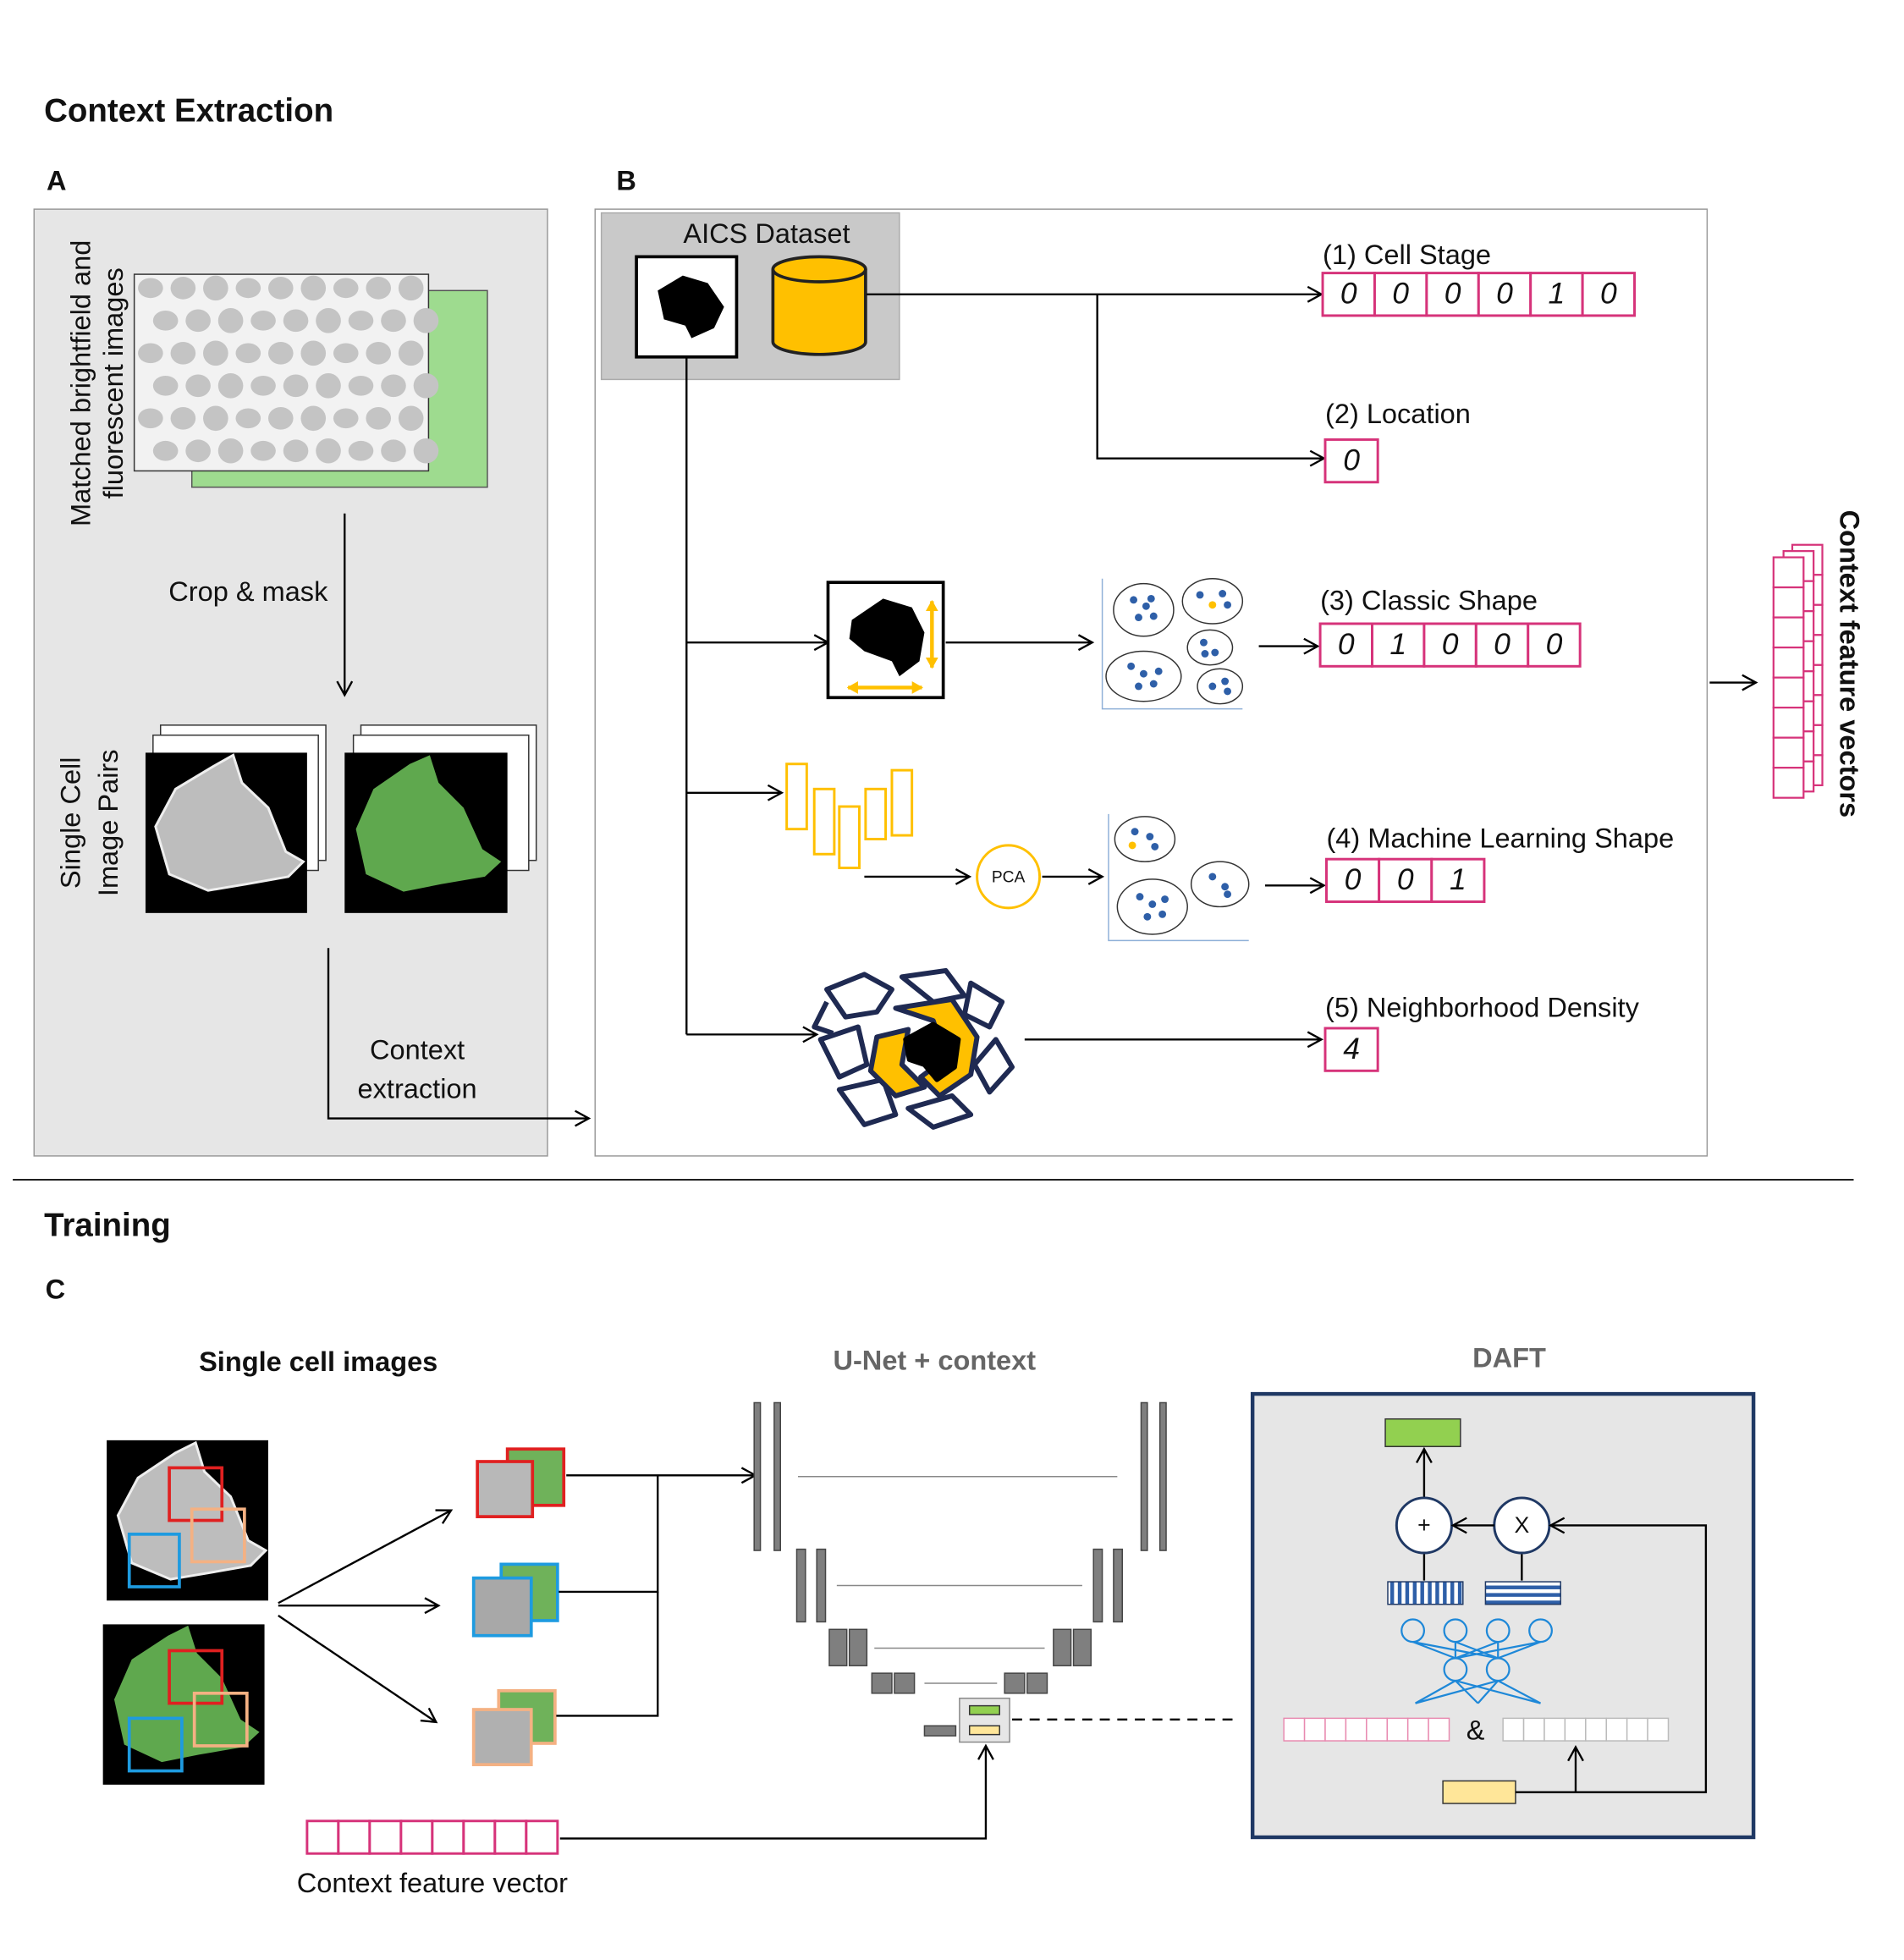 This screenshot has height=1960, width=1904. I want to click on patch-pairs, so click(518, 1606).